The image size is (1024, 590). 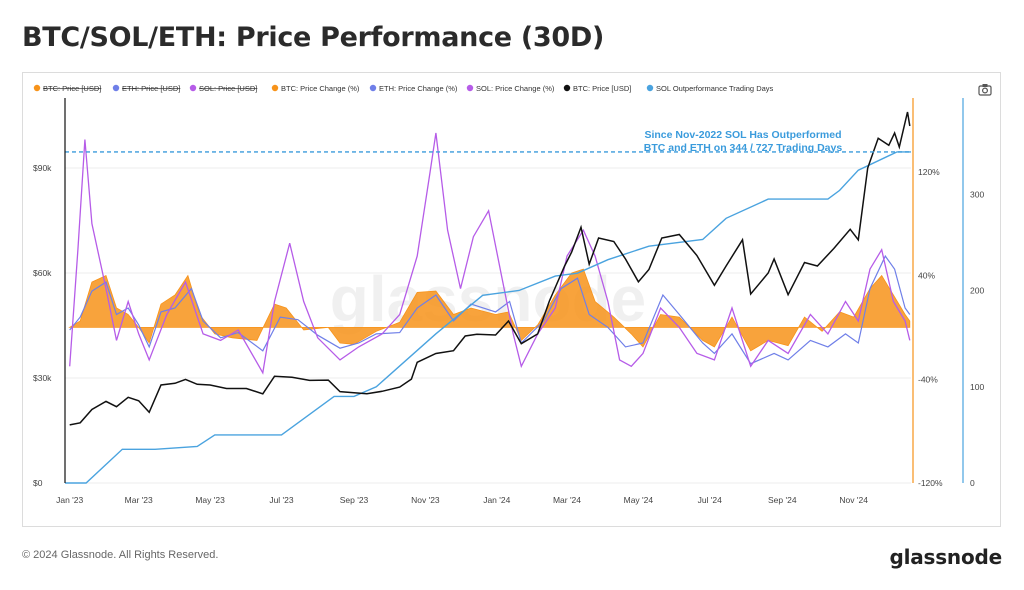 I want to click on legend-item: SOL: Price Change (%), so click(x=510, y=88).